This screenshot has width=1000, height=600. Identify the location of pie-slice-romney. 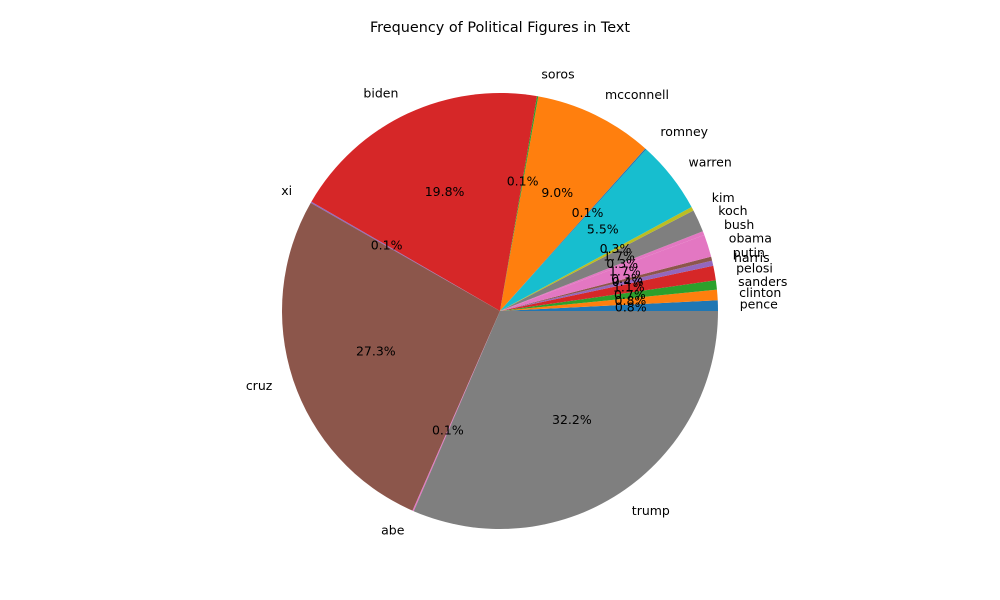
(573, 229).